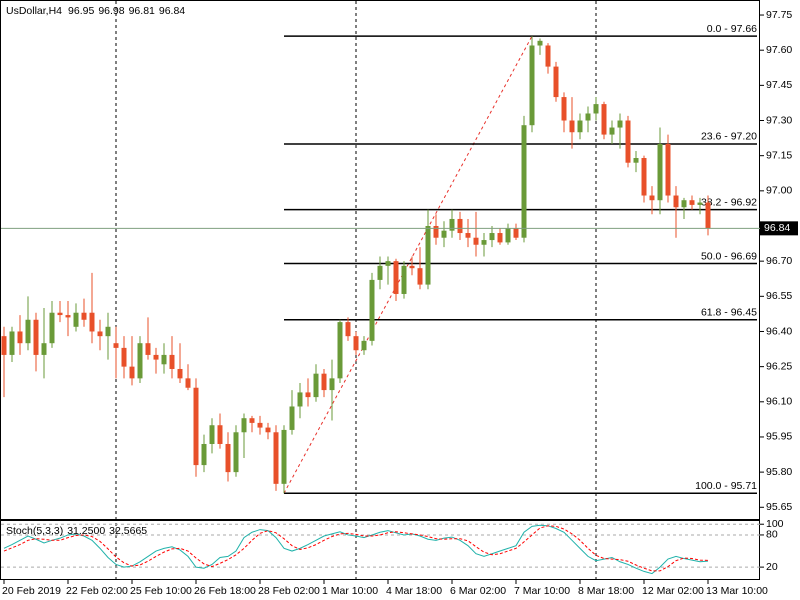  Describe the element at coordinates (478, 591) in the screenshot. I see `x-tick-label: 6 Mar 02:00` at that location.